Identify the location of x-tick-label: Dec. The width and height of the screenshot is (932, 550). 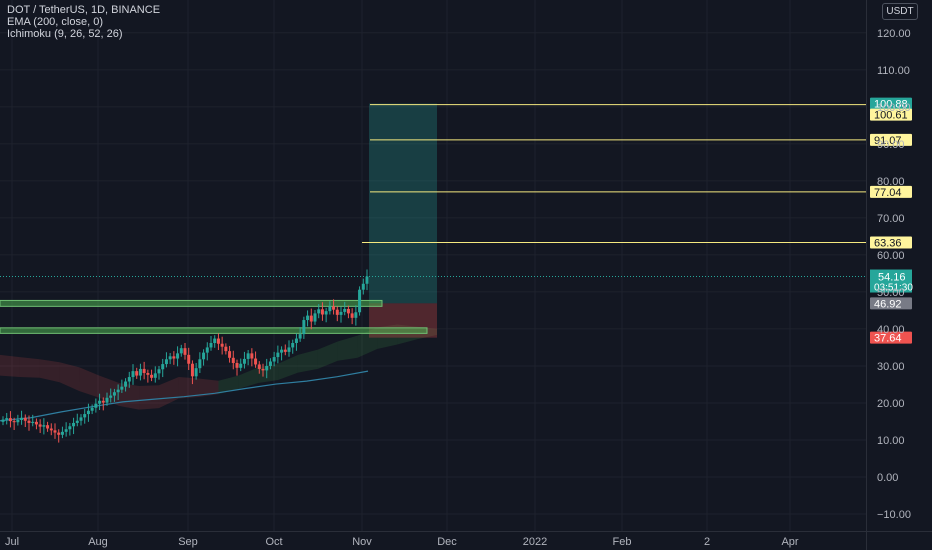
(447, 542).